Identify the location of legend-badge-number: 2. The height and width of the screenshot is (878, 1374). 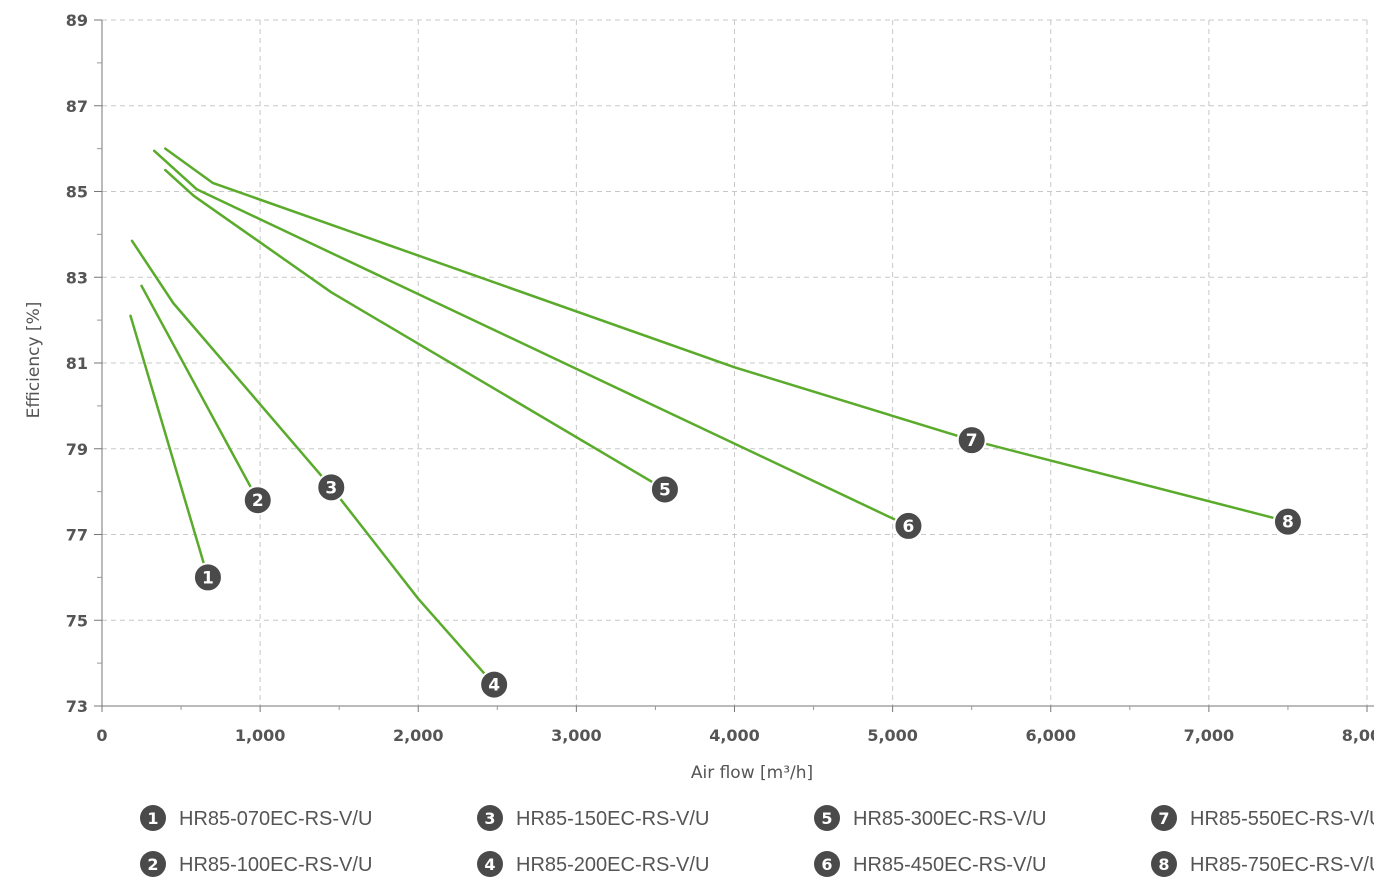
(152, 864).